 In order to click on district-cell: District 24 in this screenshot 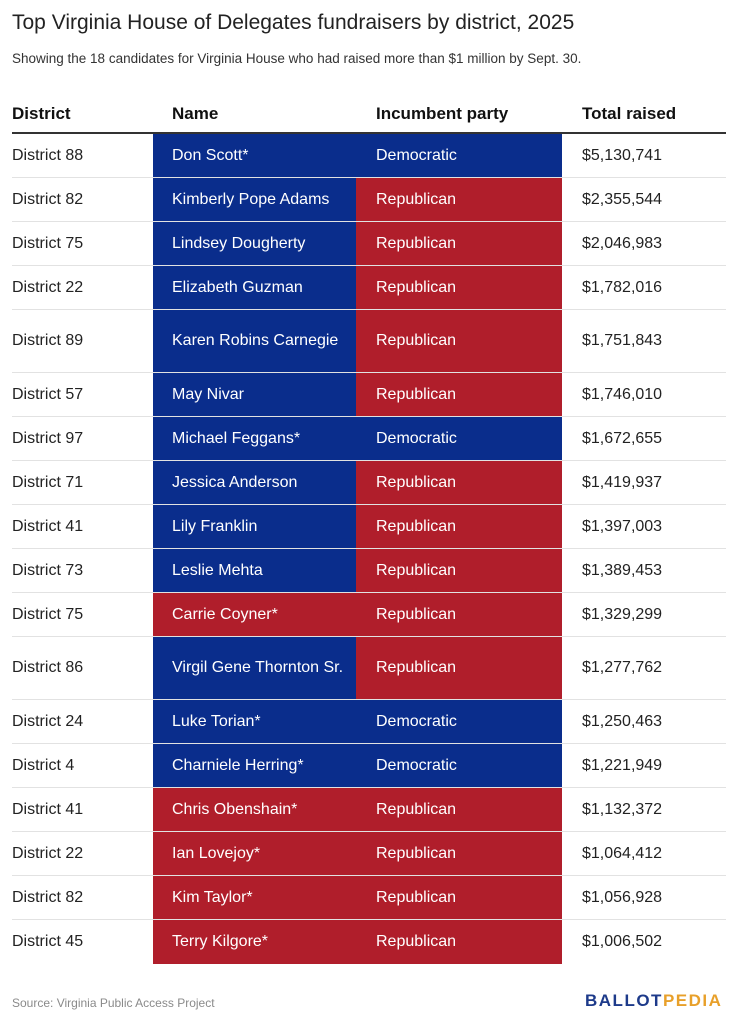, I will do `click(48, 721)`.